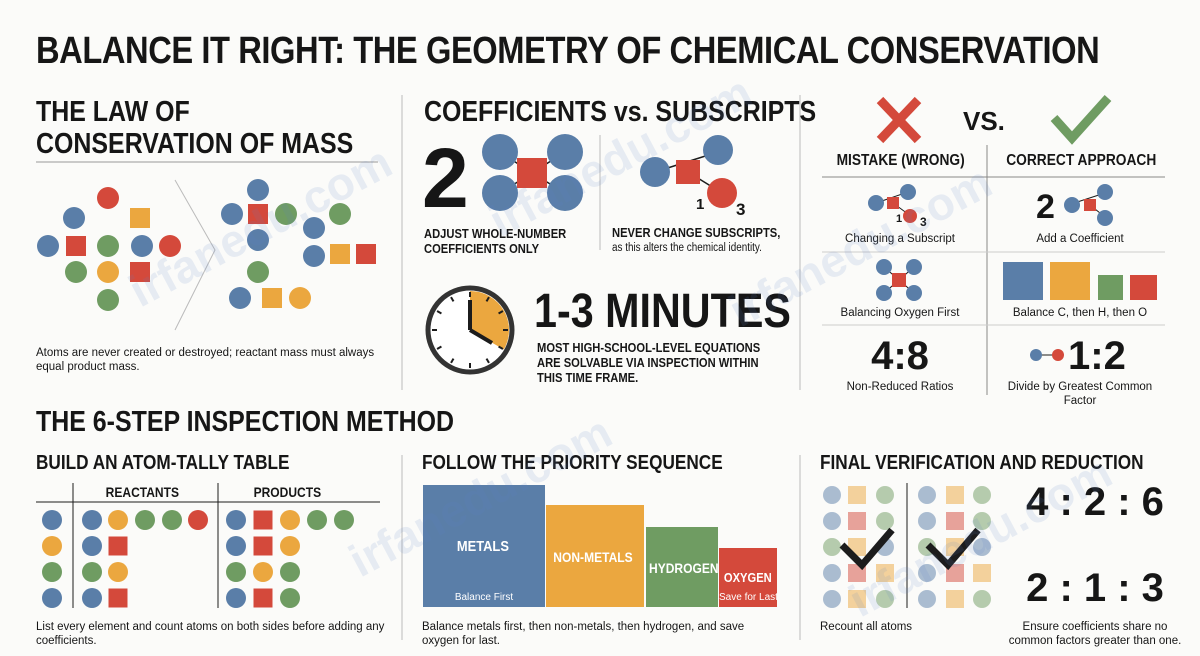 This screenshot has height=656, width=1200. I want to click on wrong-subscript: 3, so click(923, 222).